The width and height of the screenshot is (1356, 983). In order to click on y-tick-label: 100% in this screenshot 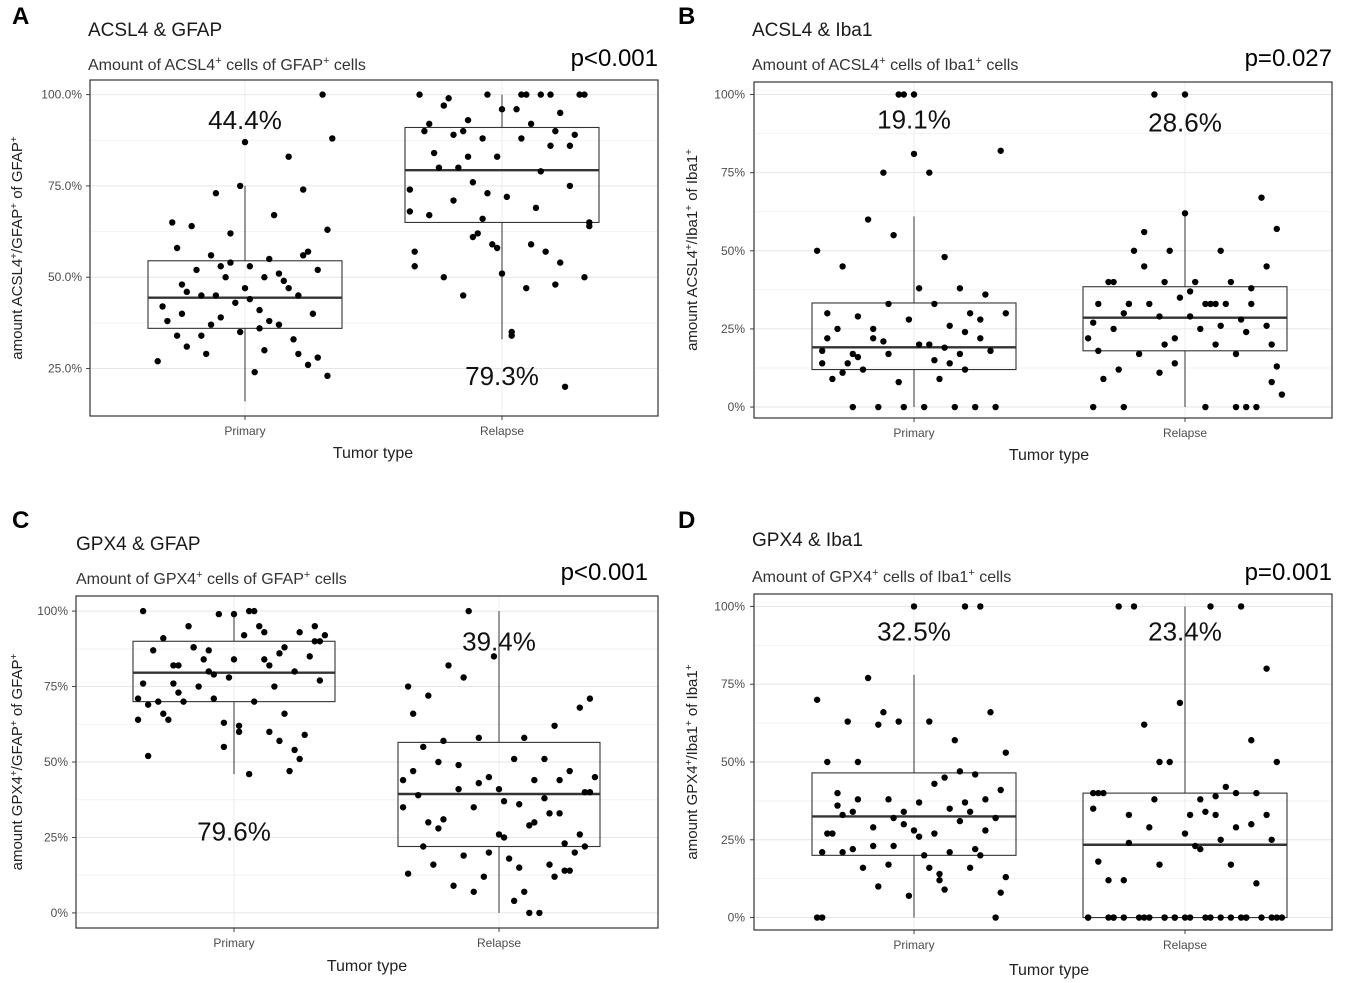, I will do `click(52, 611)`.